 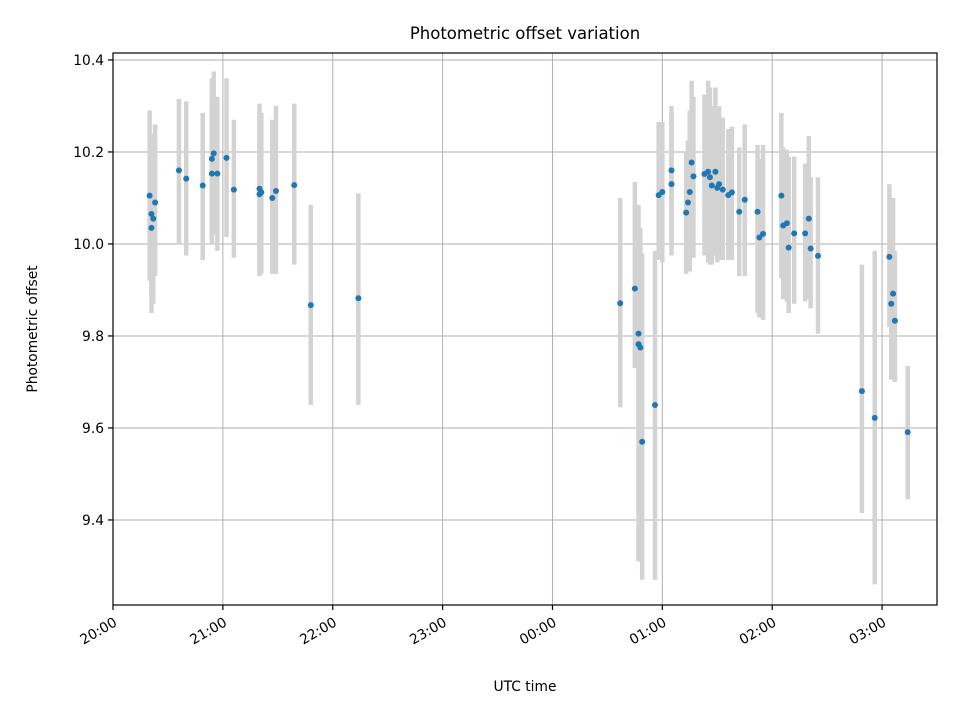 I want to click on y-tick-label: 9.4, so click(x=93, y=521).